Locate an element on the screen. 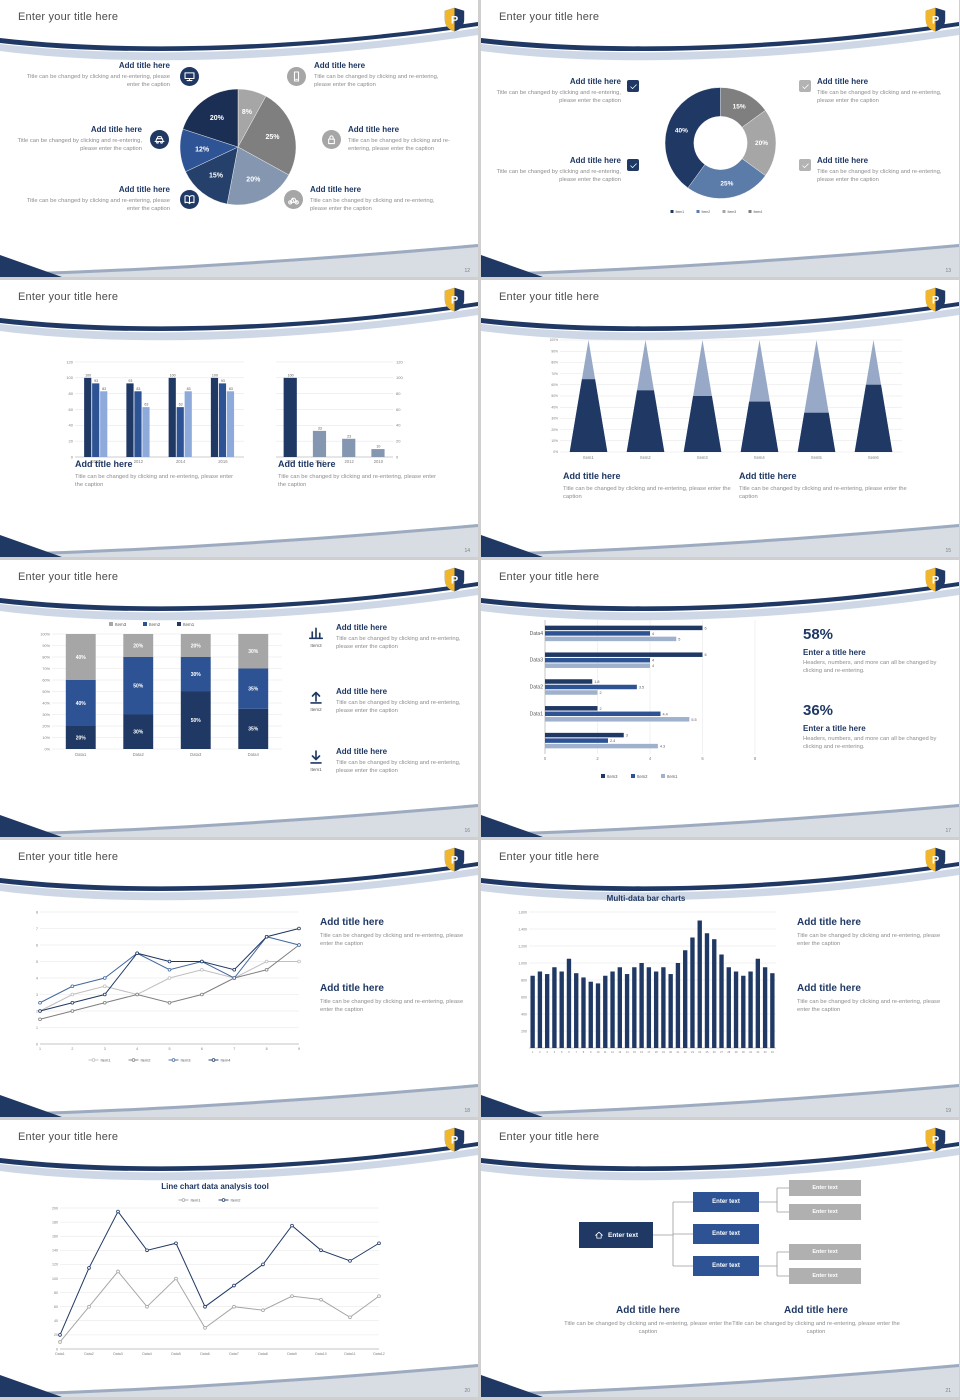 This screenshot has height=1400, width=960. svg-text: 60 is located at coordinates (56, 1307).